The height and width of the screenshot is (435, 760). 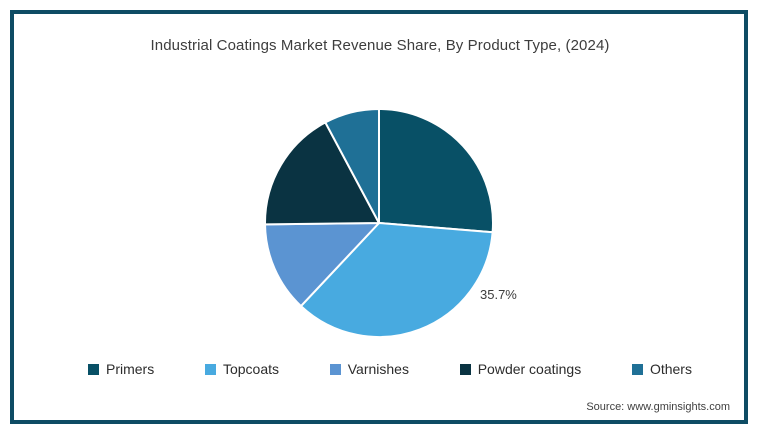 I want to click on legend-label-primers: Primers, so click(x=130, y=369).